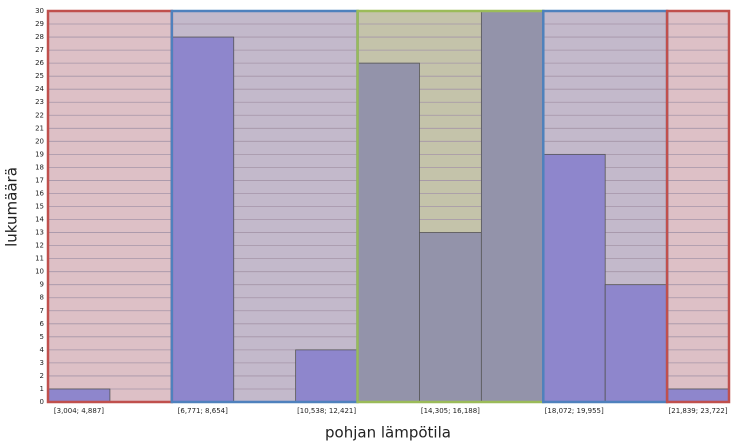 This screenshot has width=737, height=445. I want to click on x-axis-title: pohjan lämpötila, so click(388, 433).